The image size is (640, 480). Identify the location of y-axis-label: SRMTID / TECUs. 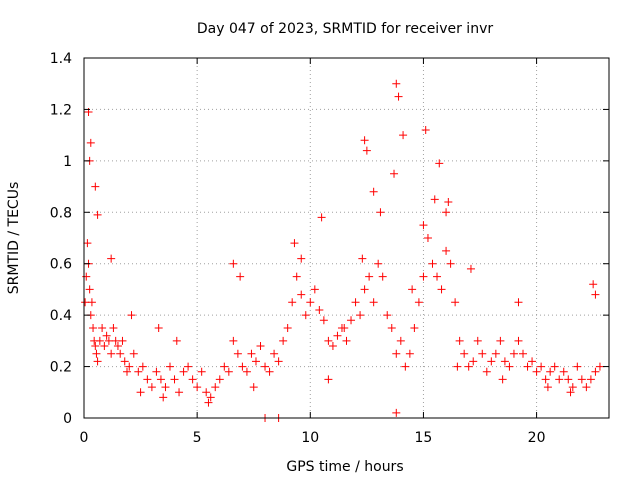
(14, 238).